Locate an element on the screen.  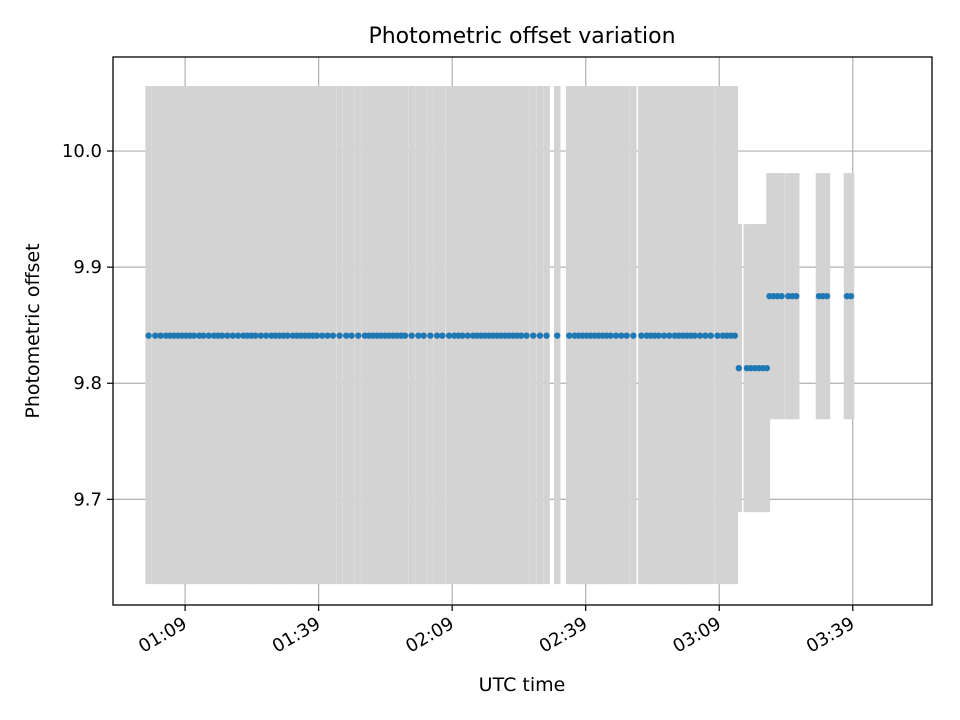
y-tick-label: 10.0 is located at coordinates (82, 151).